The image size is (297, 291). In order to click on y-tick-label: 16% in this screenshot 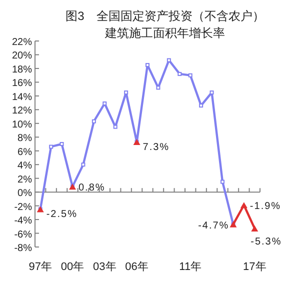, I will do `click(22, 84)`.